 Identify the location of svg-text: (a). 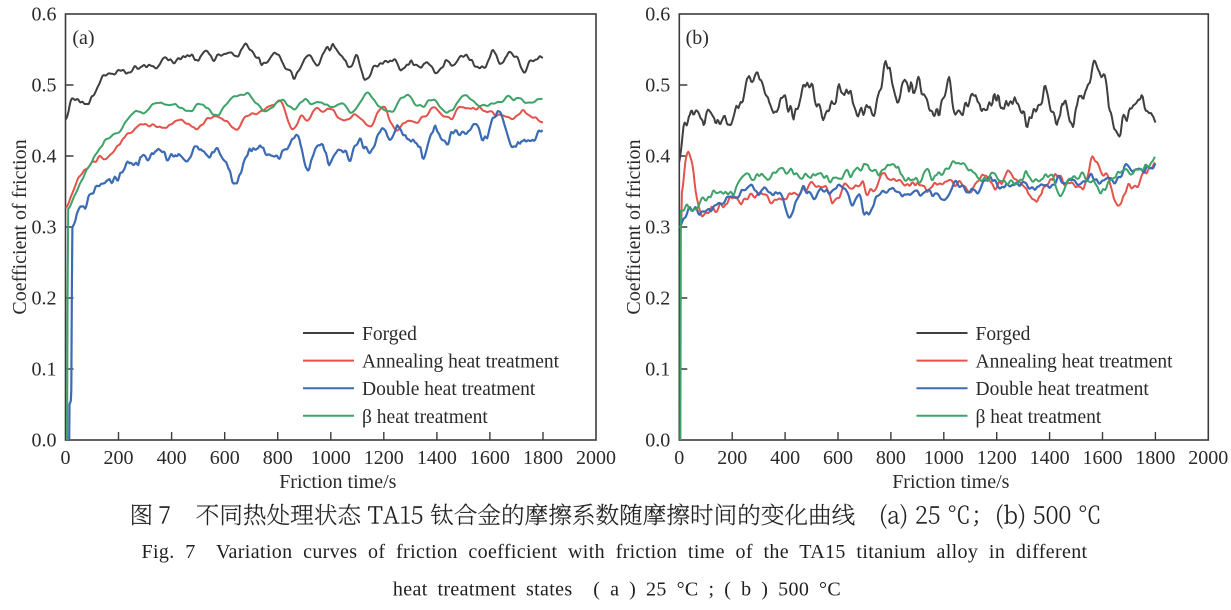
(83, 38).